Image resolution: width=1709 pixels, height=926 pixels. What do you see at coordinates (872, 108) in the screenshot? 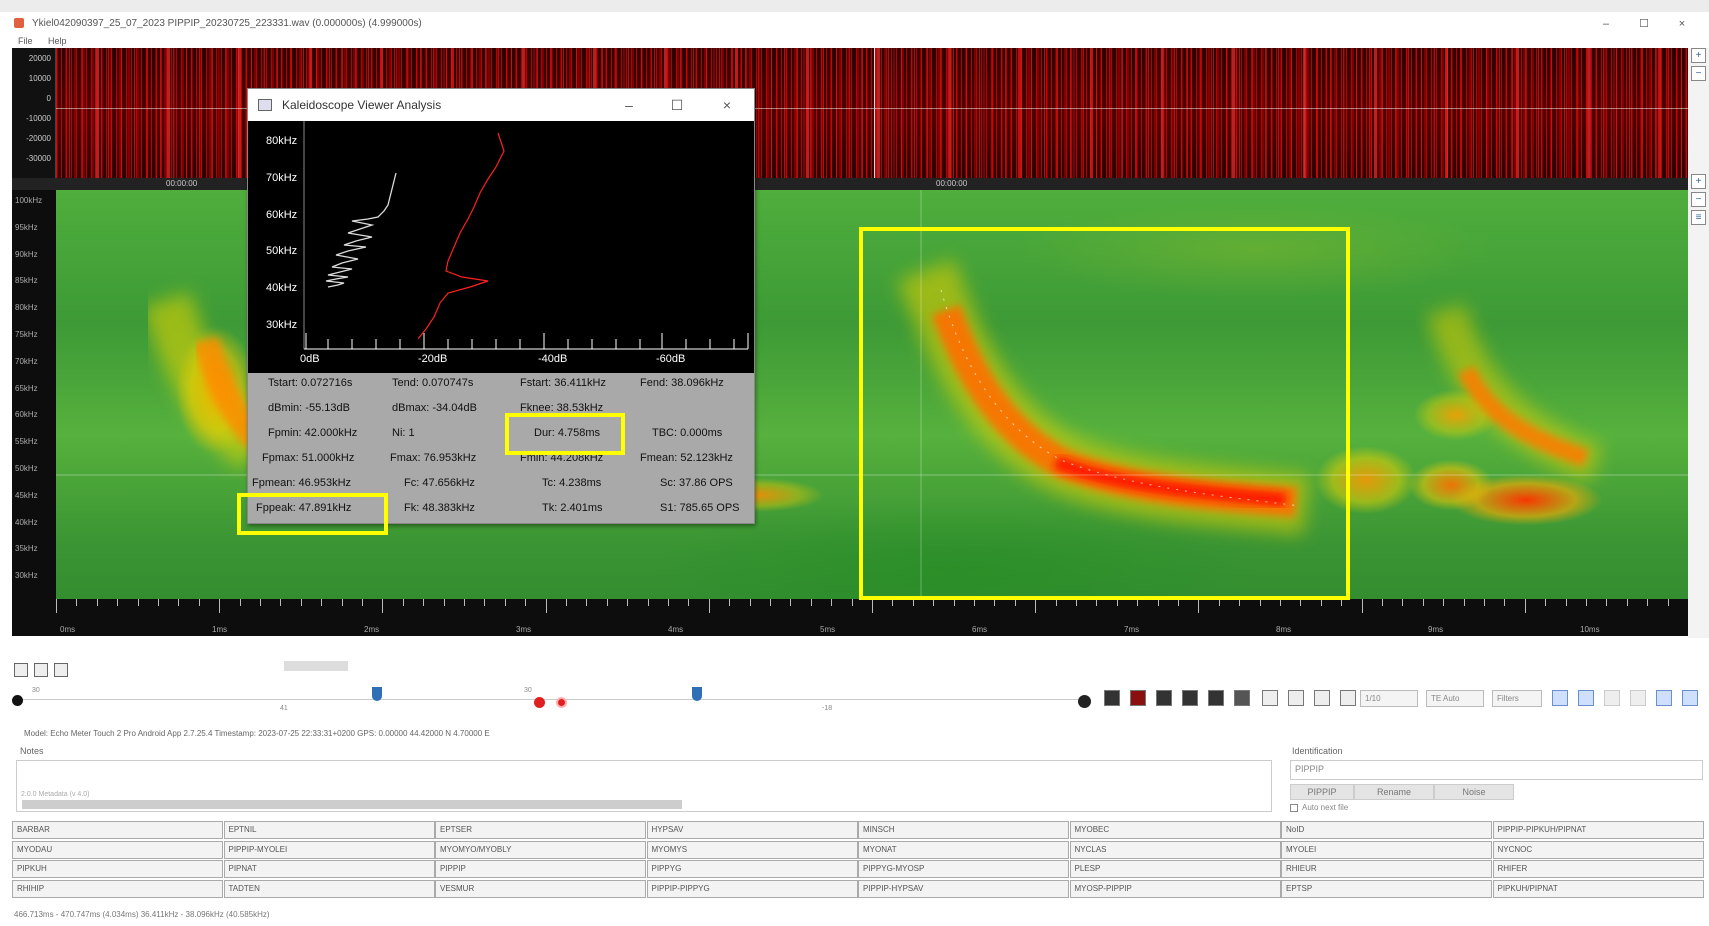
I see `oscillogram-baseline` at bounding box center [872, 108].